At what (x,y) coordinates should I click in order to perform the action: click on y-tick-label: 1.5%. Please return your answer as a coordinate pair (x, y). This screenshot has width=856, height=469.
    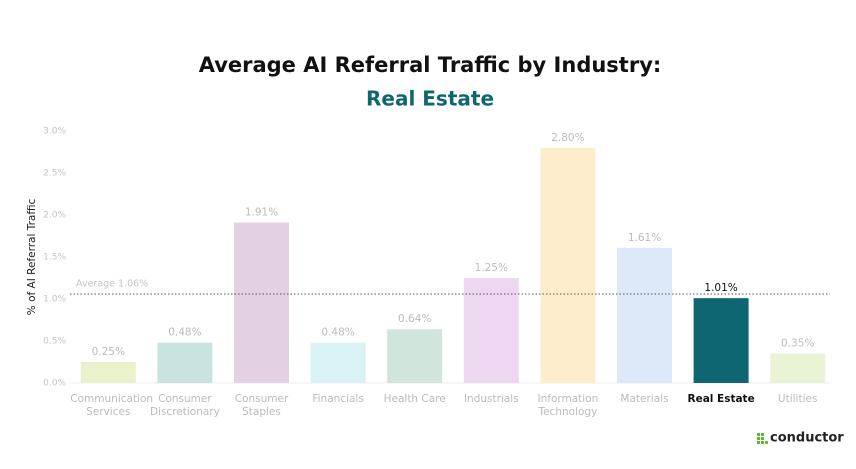
    Looking at the image, I should click on (54, 258).